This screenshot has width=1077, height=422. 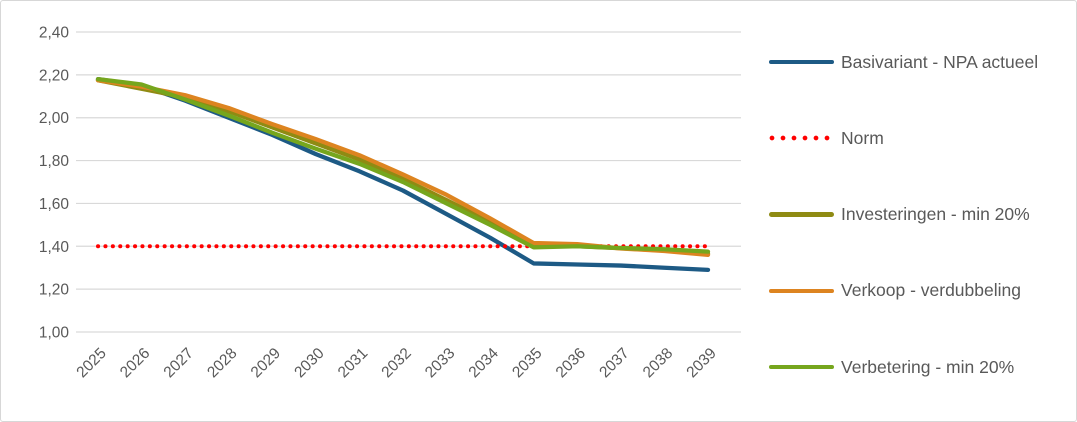 What do you see at coordinates (801, 291) in the screenshot?
I see `legend-swatch-verkoop-verdubbeling` at bounding box center [801, 291].